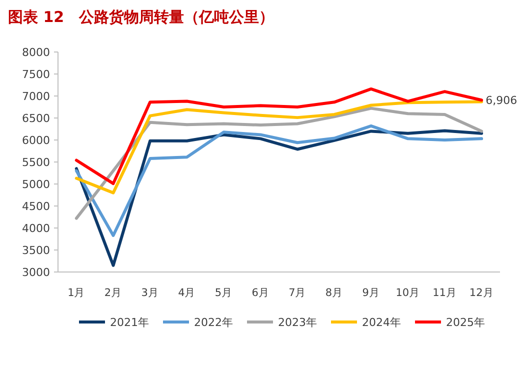 This screenshot has width=524, height=378. Describe the element at coordinates (444, 293) in the screenshot. I see `x-tick-label: 11月` at that location.